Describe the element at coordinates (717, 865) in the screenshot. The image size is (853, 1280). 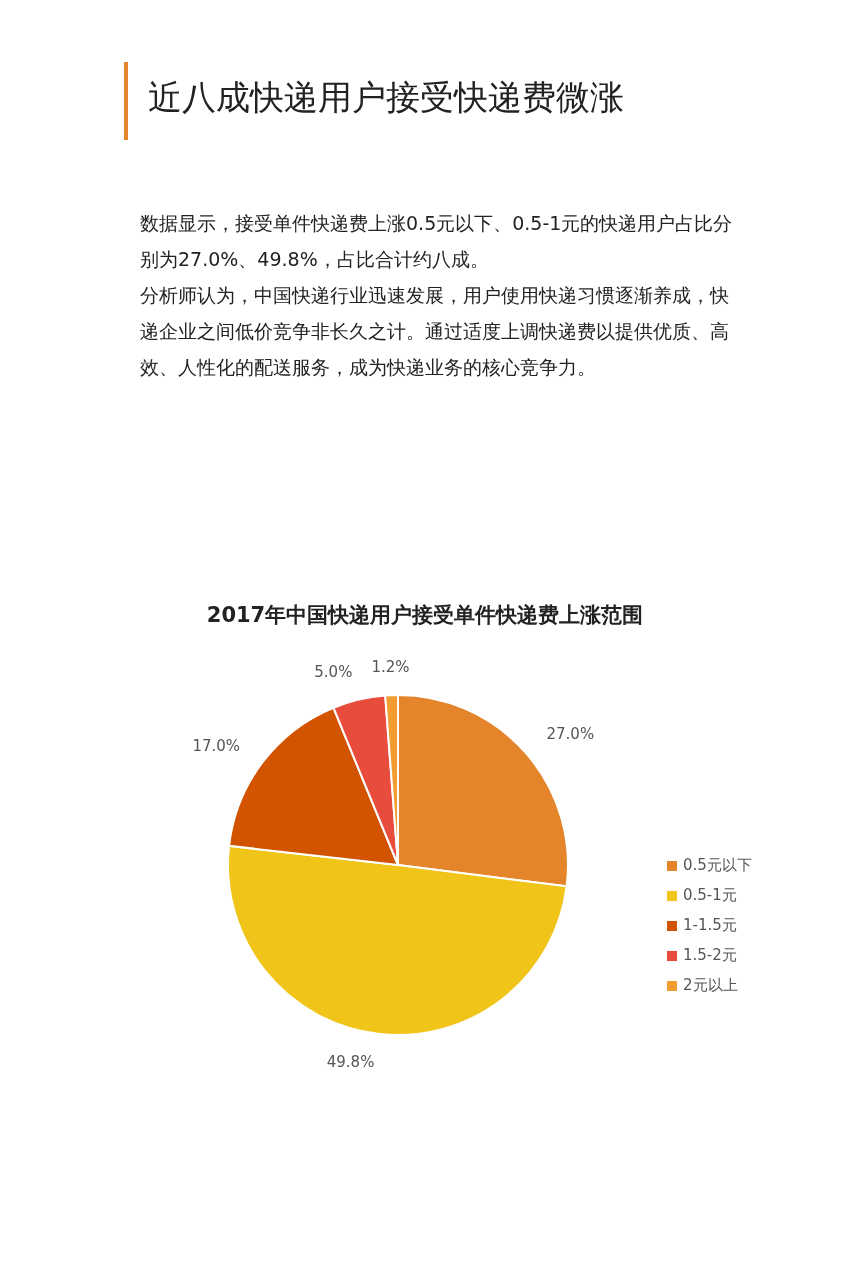
I see `legend-label: 0.5元以下` at that location.